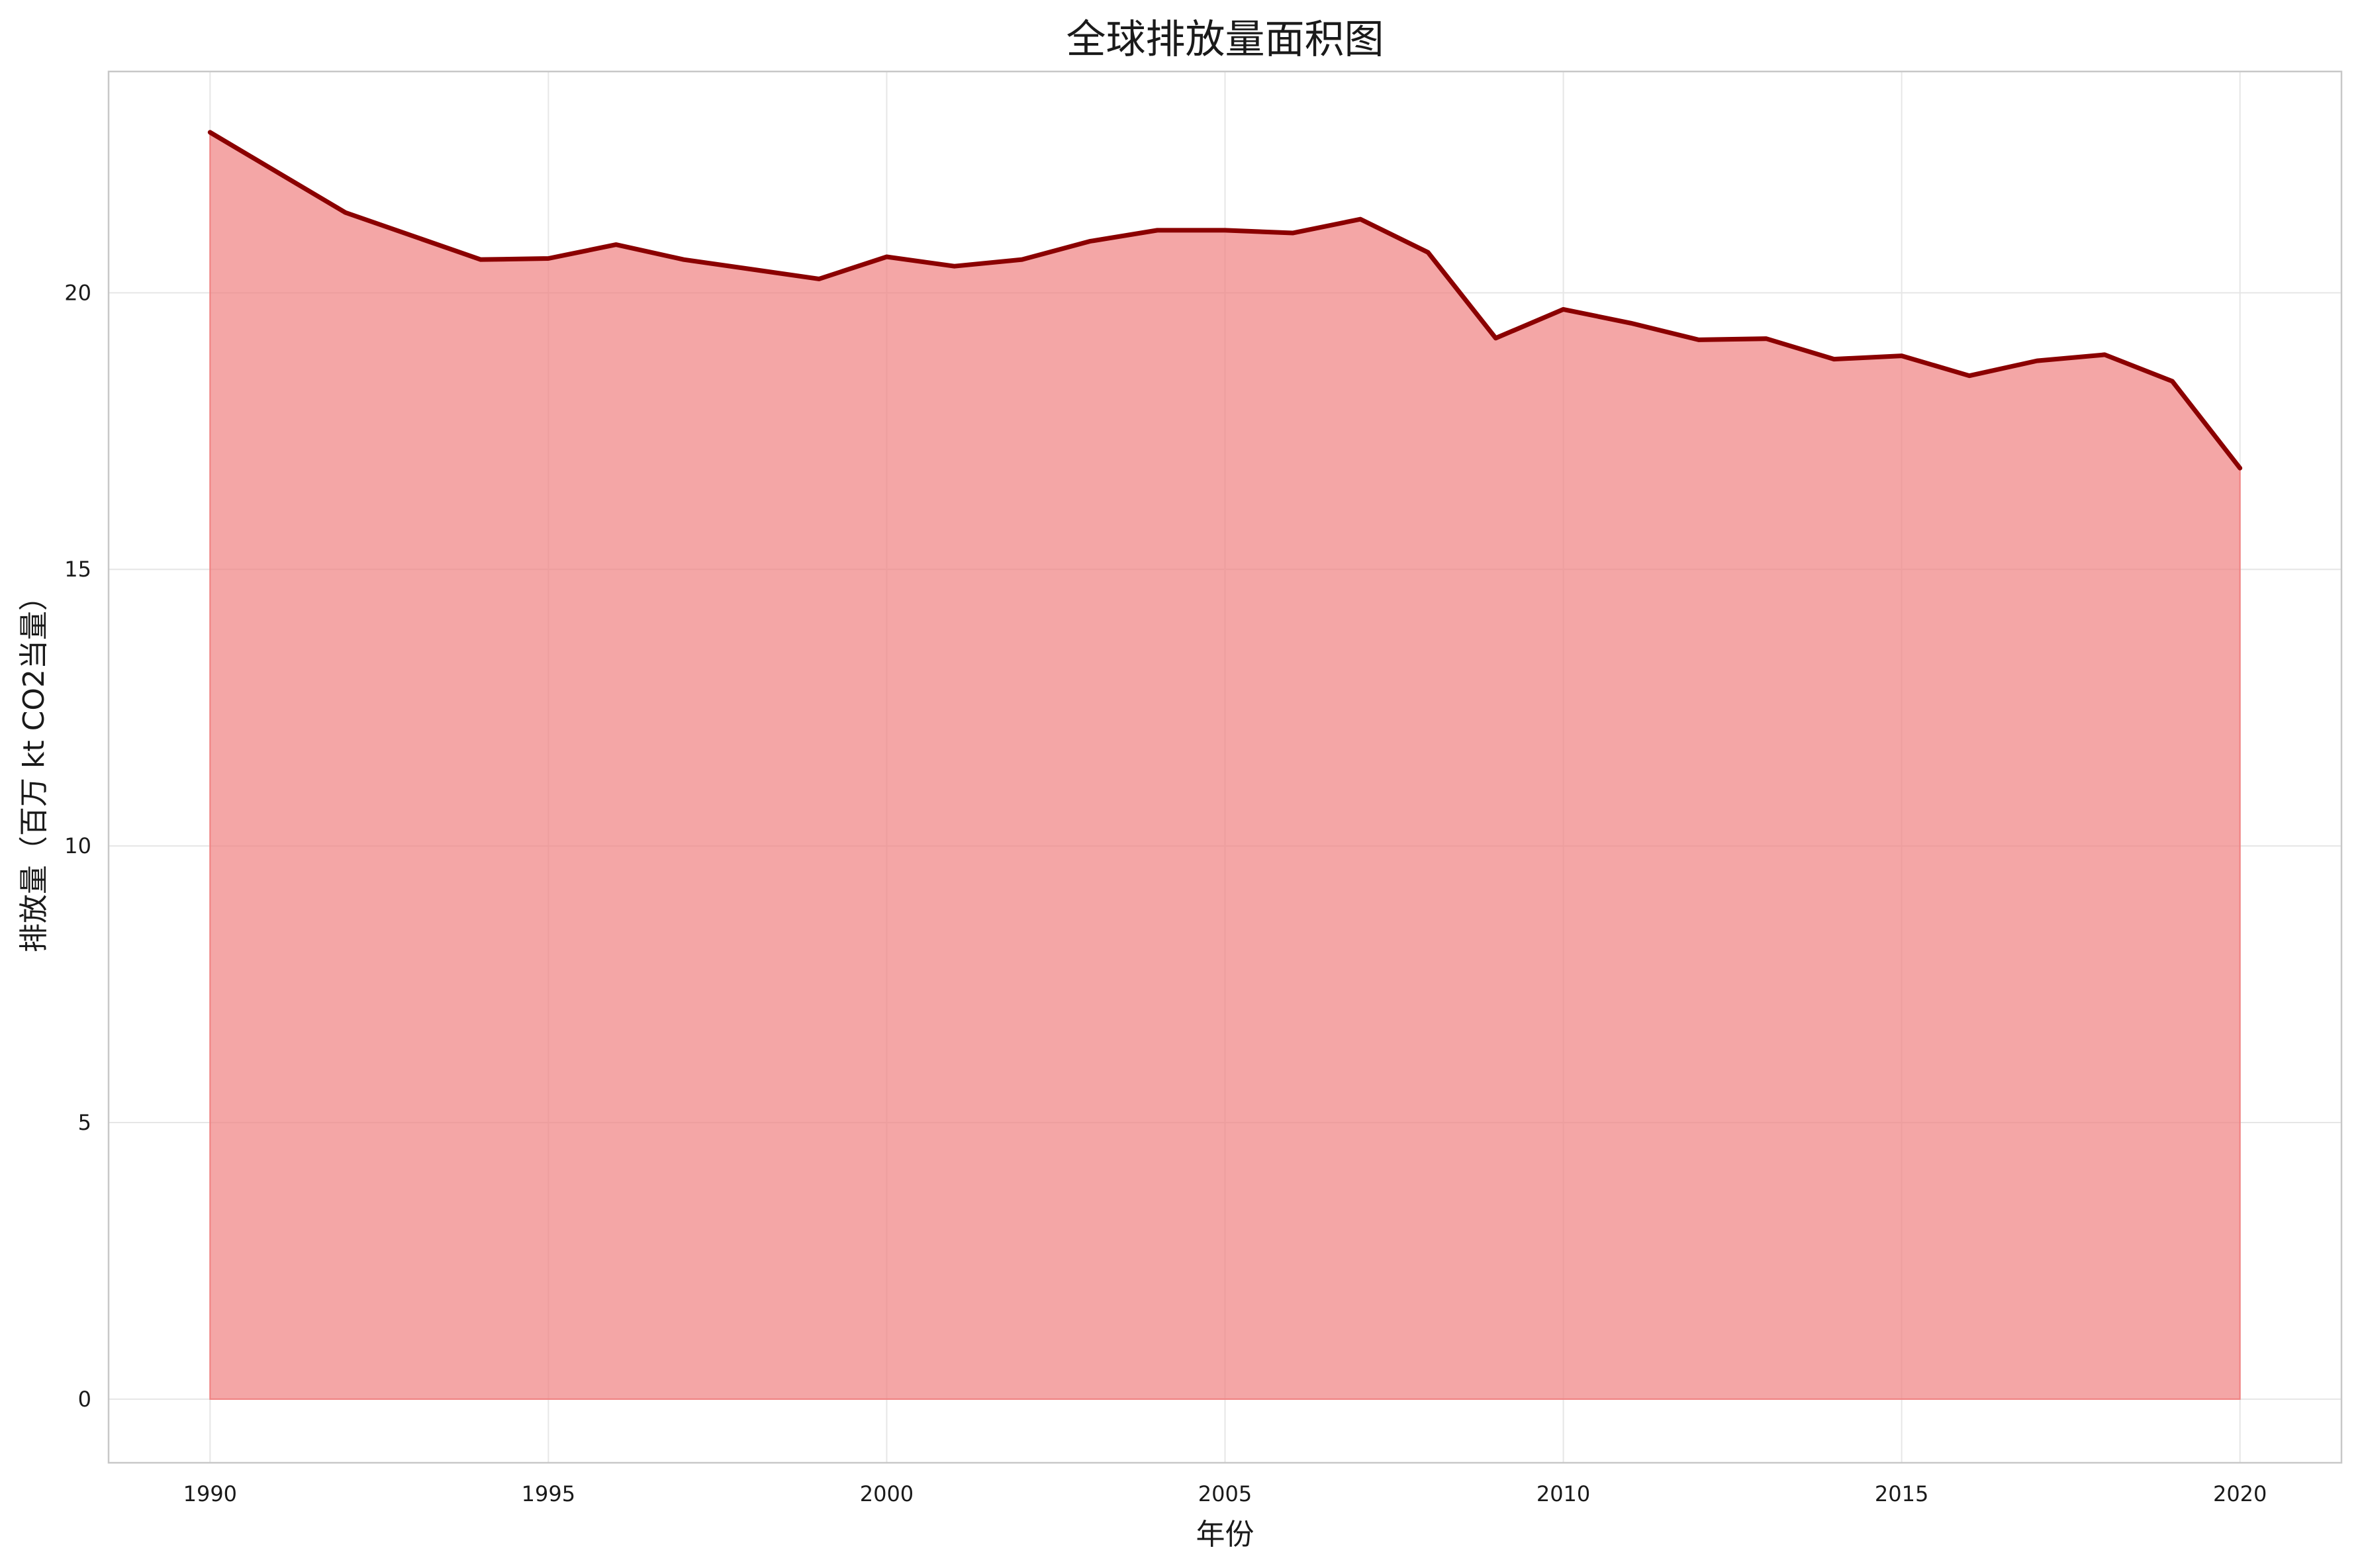 This screenshot has height=1568, width=2362. What do you see at coordinates (85, 1122) in the screenshot?
I see `y-tick-label: 5` at bounding box center [85, 1122].